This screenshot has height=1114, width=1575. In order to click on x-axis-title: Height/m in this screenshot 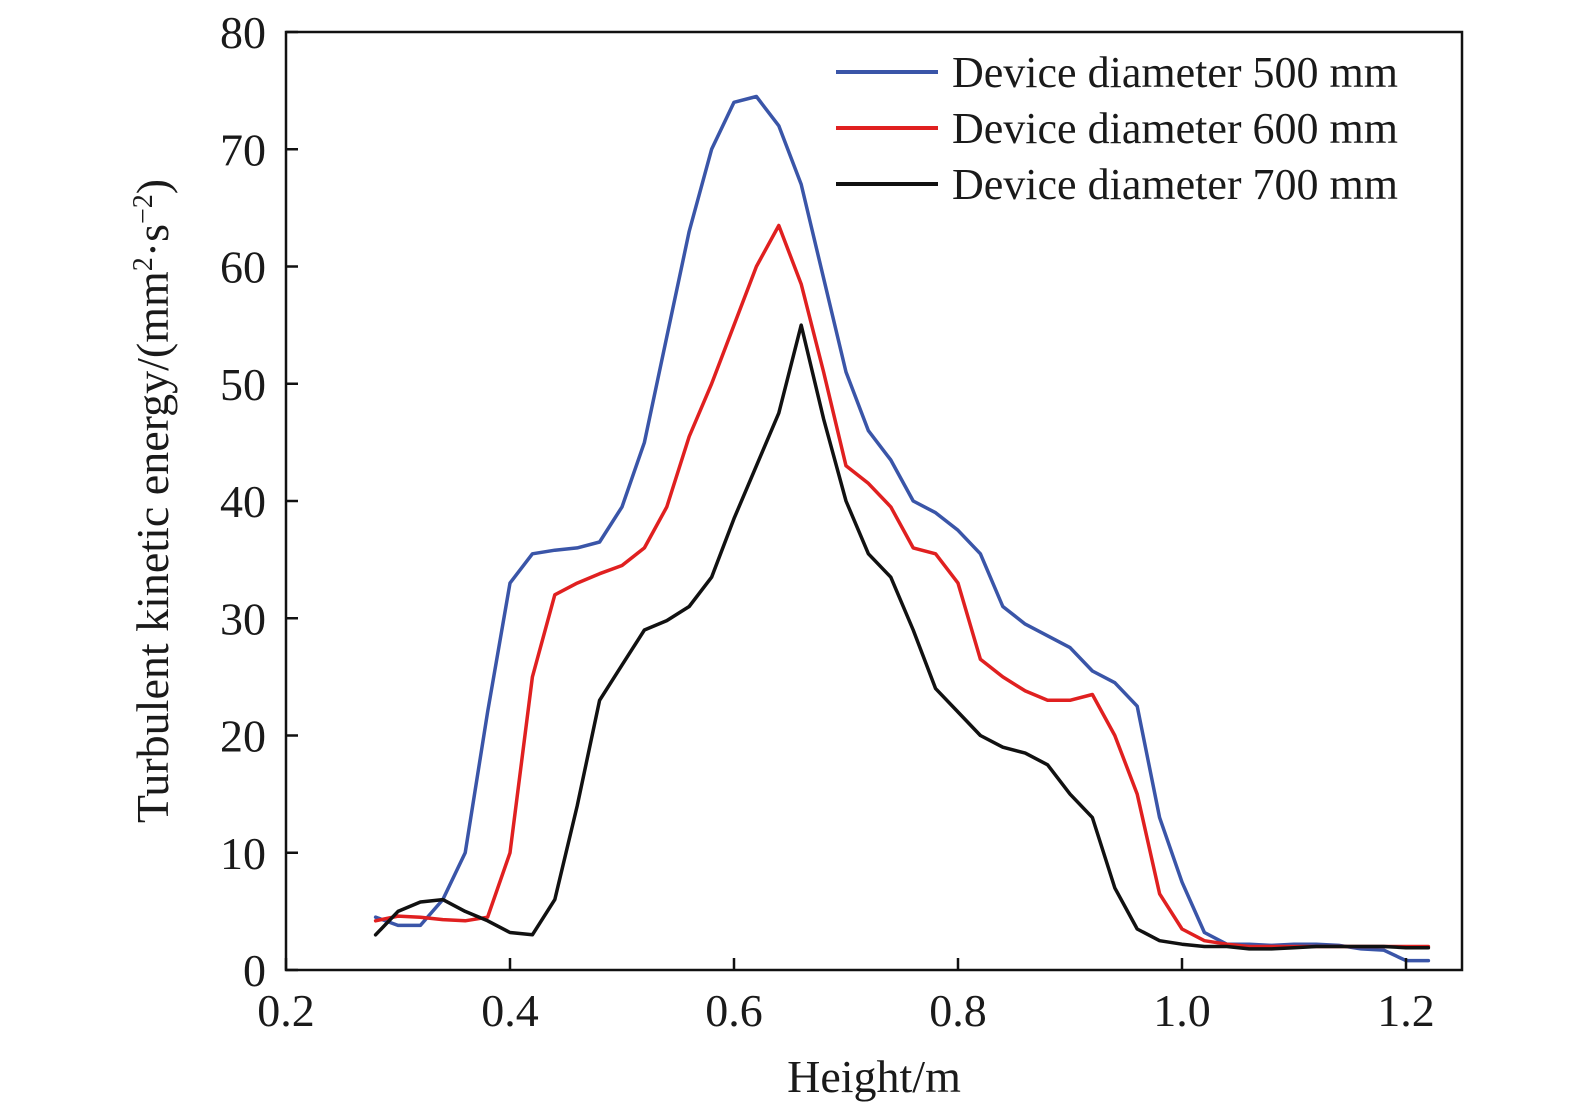, I will do `click(874, 1076)`.